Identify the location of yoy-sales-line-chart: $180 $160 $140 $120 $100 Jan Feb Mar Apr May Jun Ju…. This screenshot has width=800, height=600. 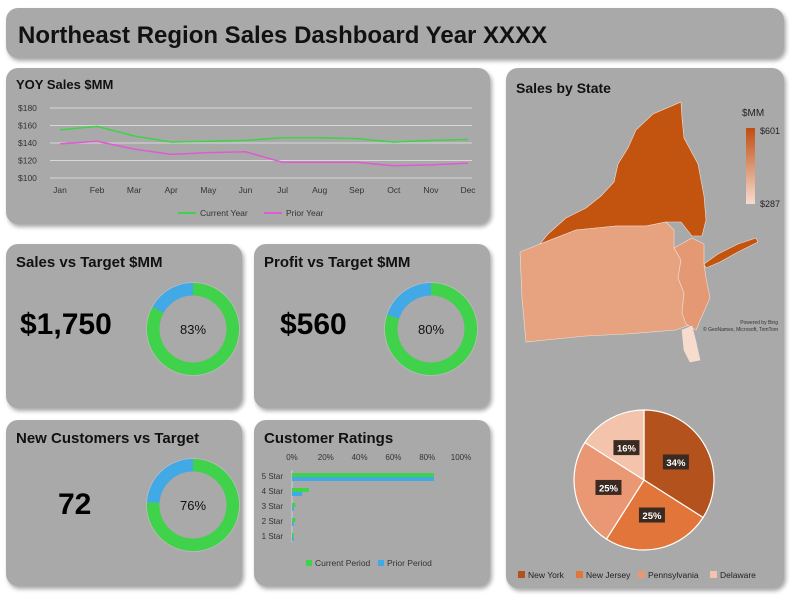
(247, 160).